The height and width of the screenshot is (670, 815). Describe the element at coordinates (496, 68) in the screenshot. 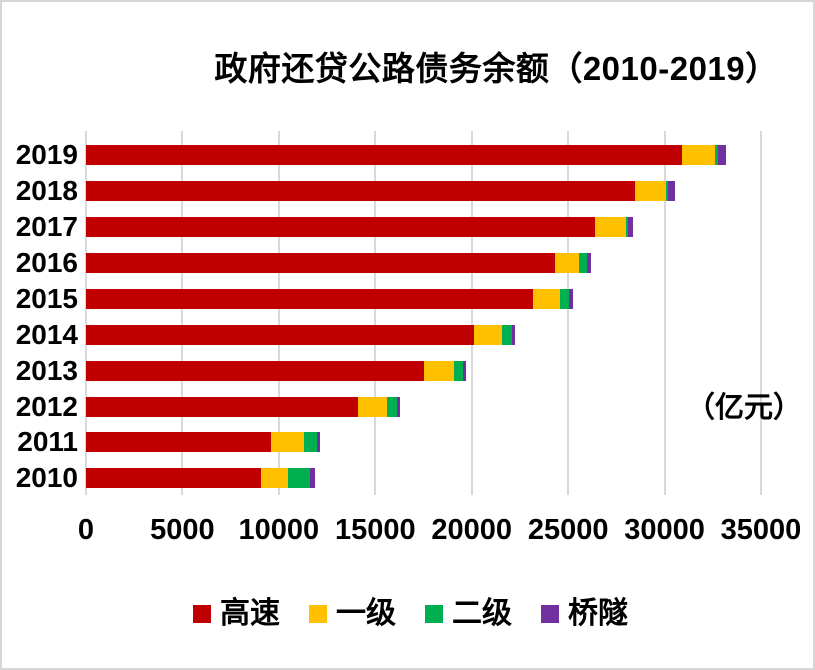

I see `chart-title: 政府还贷公路债务余额（2010-2019）` at that location.